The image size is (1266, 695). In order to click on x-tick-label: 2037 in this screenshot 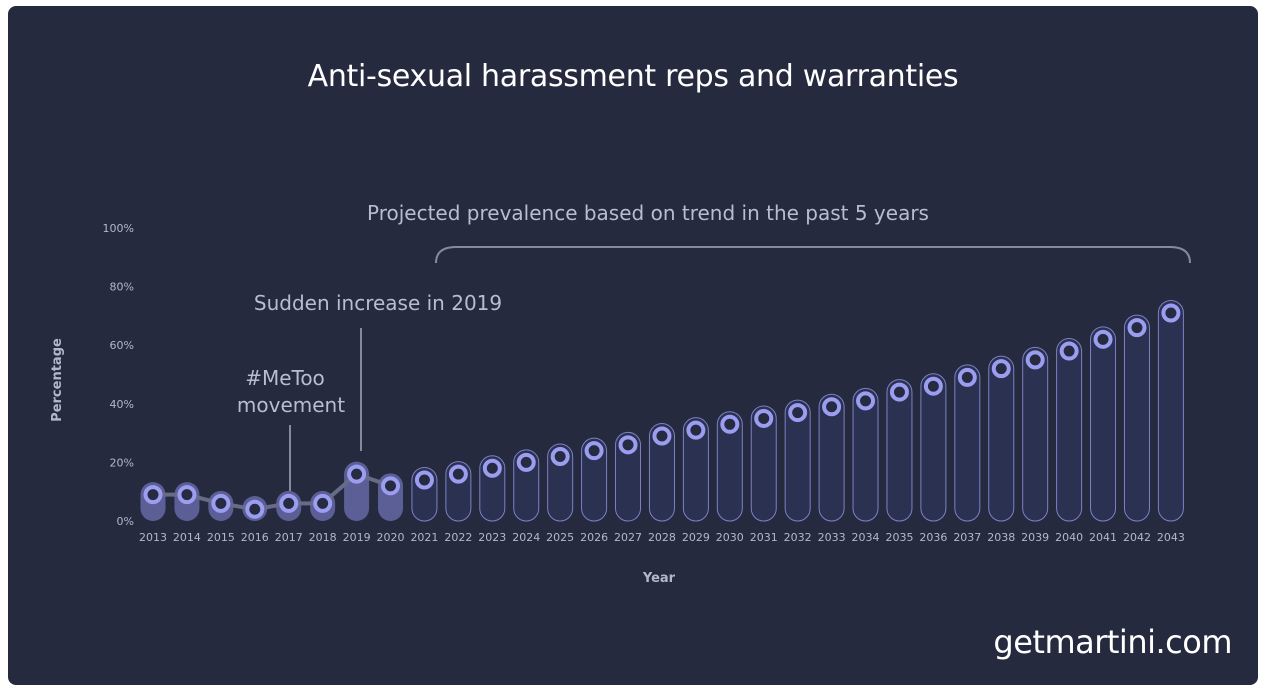, I will do `click(967, 537)`.